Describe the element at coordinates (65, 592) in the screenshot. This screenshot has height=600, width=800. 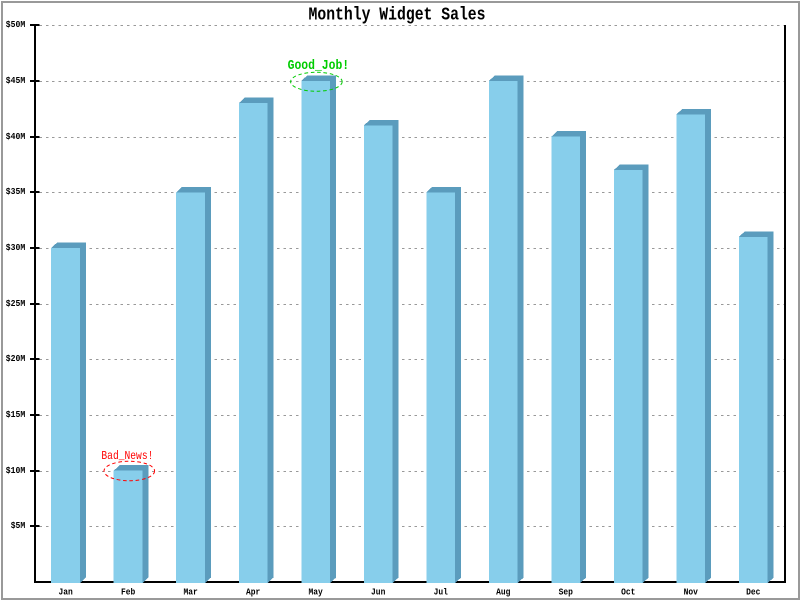
I see `svg-text: Jan` at that location.